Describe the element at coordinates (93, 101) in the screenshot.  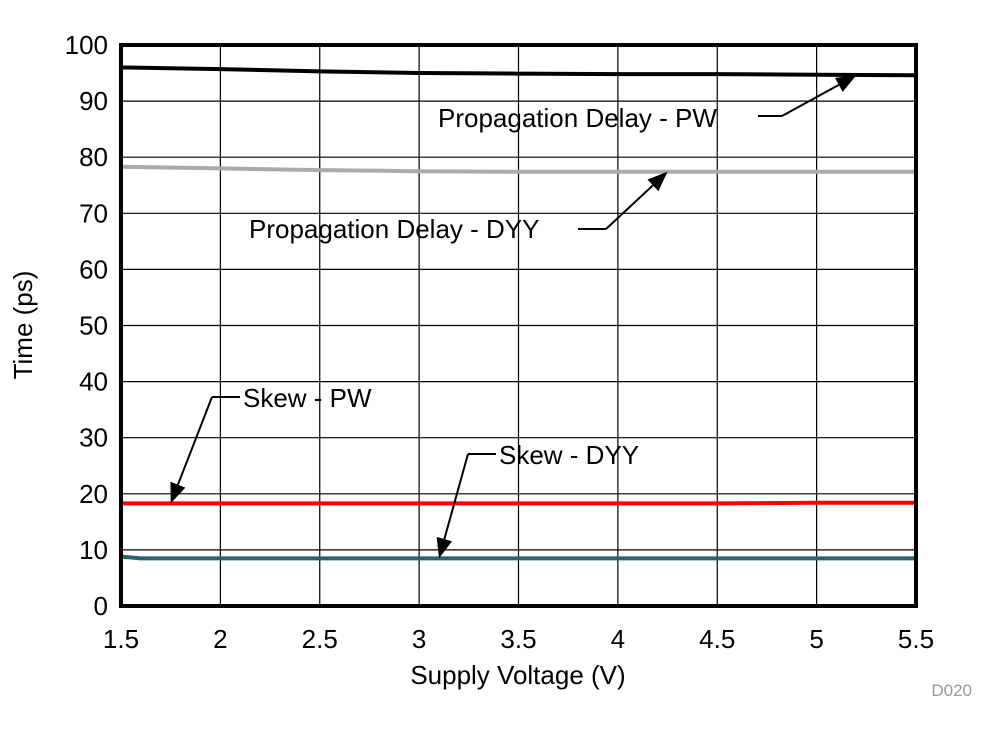
I see `y-tick-label: 90` at that location.